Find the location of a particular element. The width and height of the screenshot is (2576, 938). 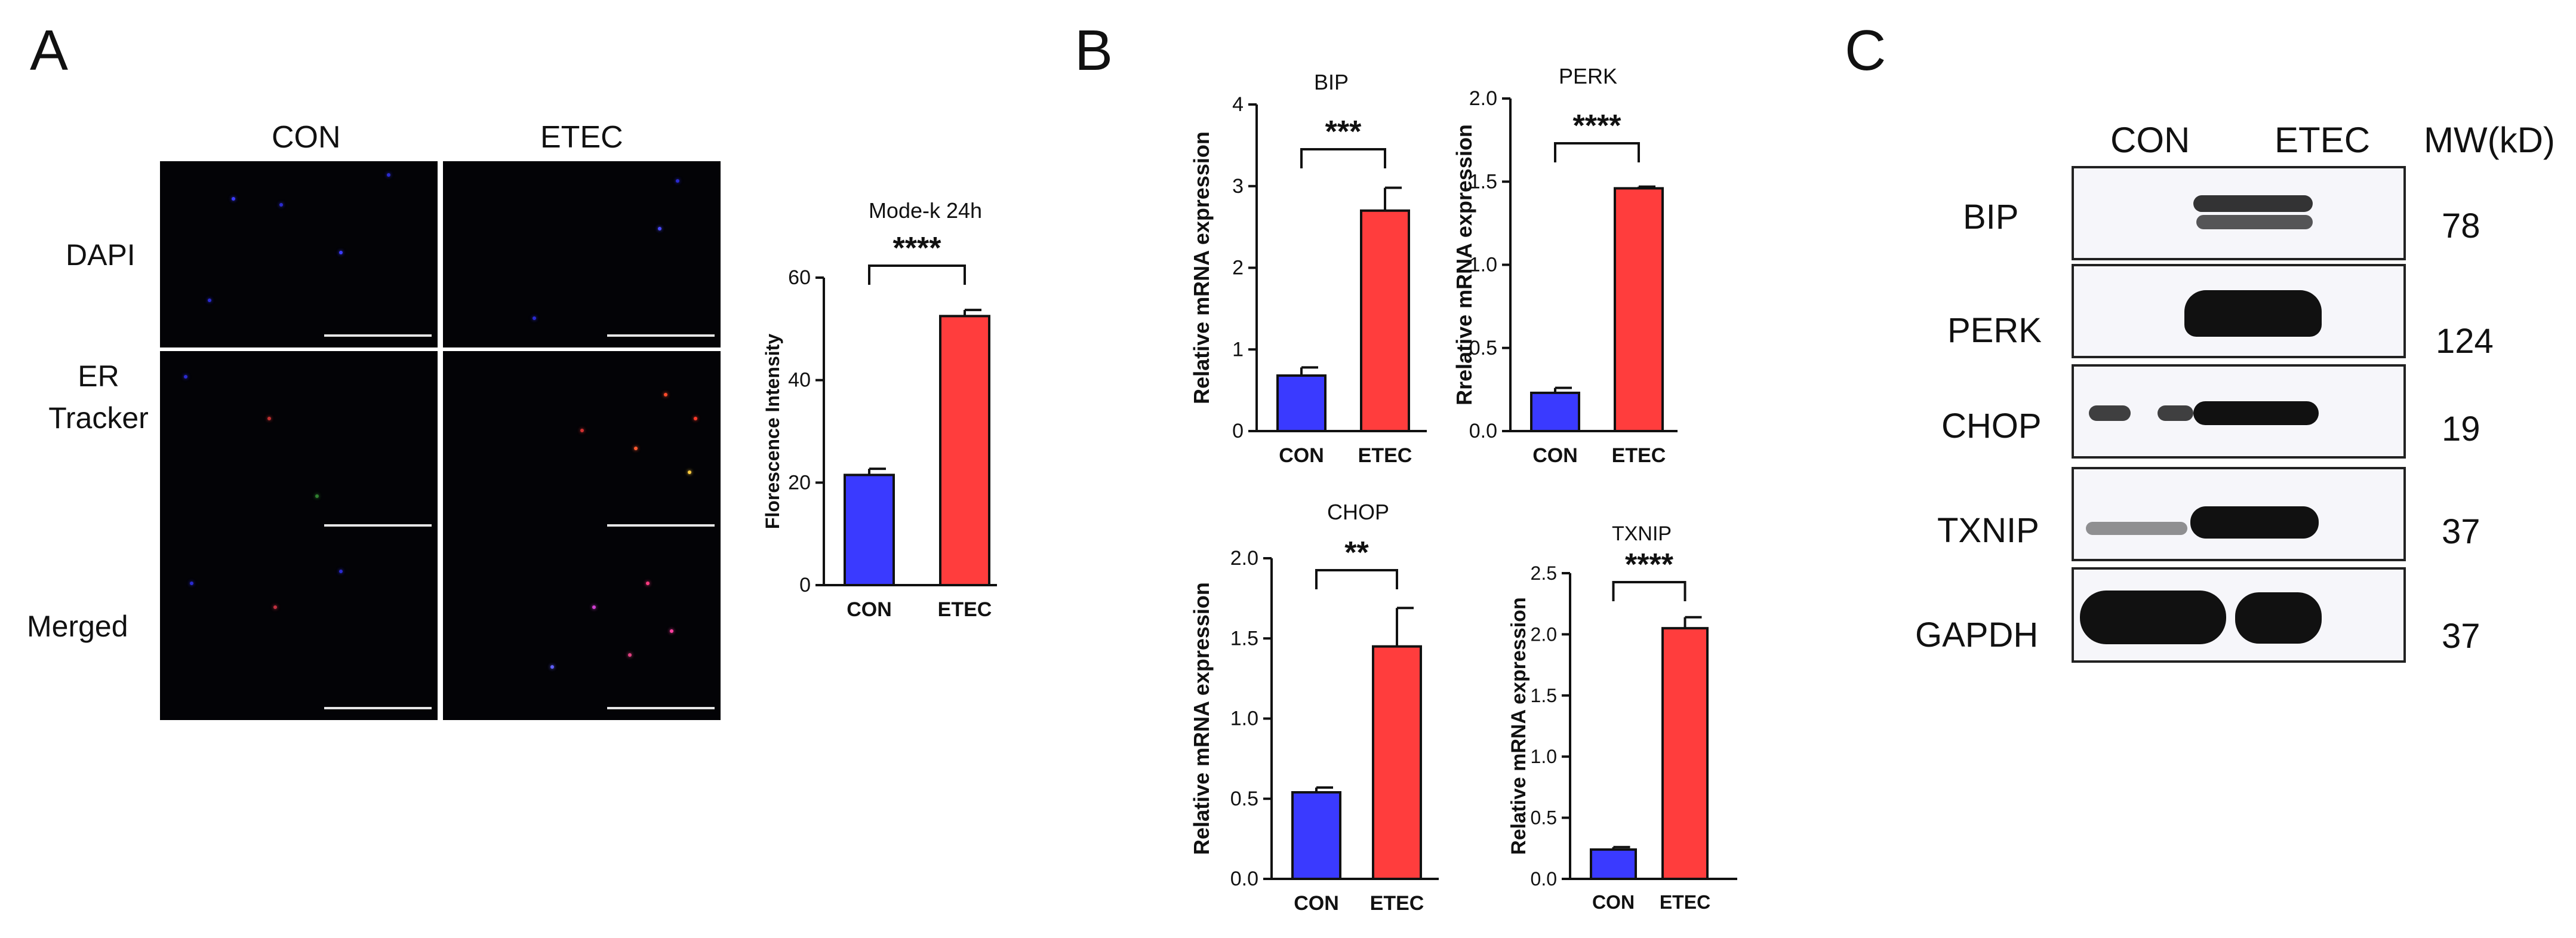

micrograph-merged-etec is located at coordinates (582, 627).